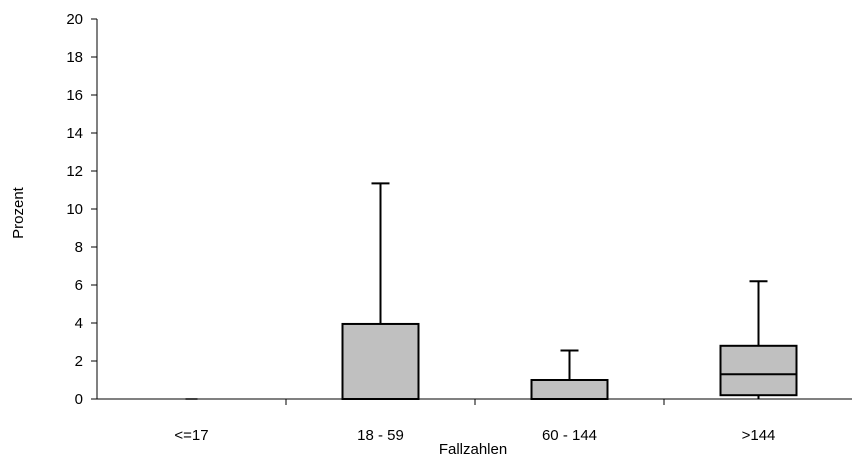  Describe the element at coordinates (18, 212) in the screenshot. I see `y-axis-title: Prozent` at that location.